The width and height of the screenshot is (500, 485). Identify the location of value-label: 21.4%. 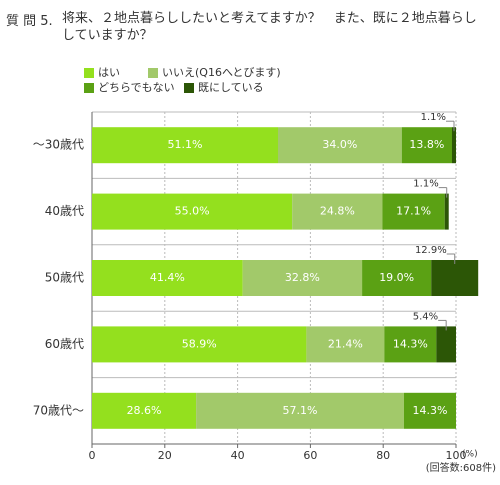
(345, 343).